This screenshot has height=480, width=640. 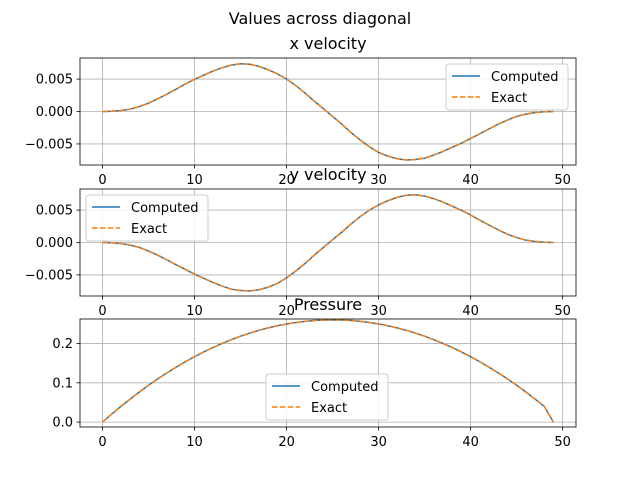 I want to click on figure-suptitle: Values across diagonal, so click(x=320, y=18).